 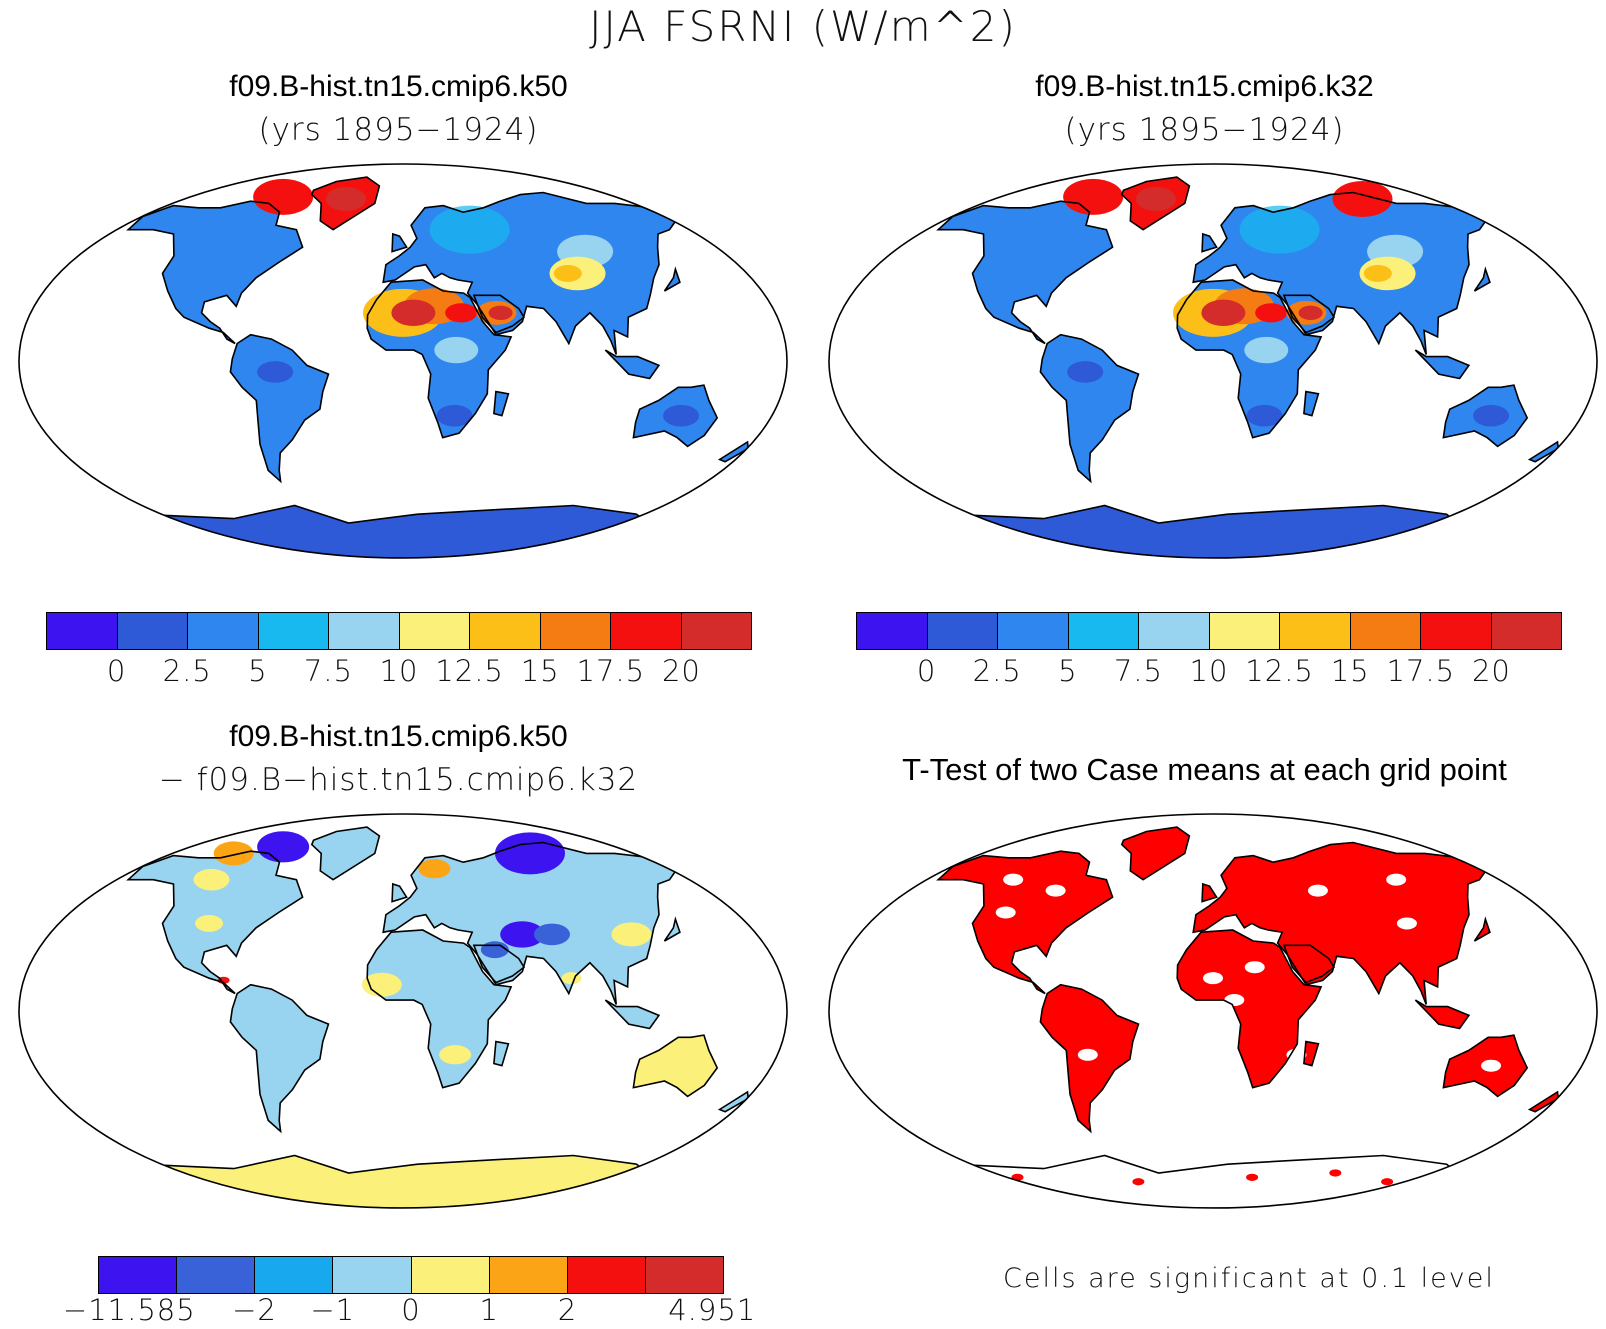 I want to click on colorbar-diff-tick-label: 2, so click(x=567, y=1310).